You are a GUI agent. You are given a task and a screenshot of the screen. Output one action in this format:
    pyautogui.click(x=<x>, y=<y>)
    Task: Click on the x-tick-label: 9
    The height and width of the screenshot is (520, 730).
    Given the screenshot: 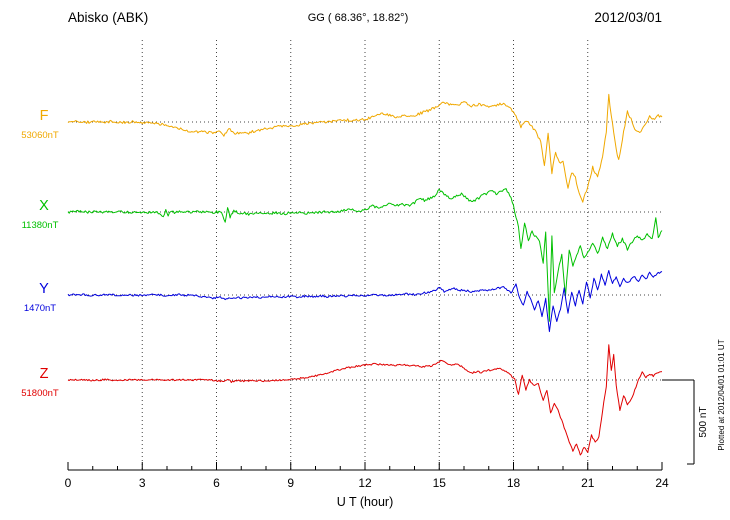 What is the action you would take?
    pyautogui.click(x=290, y=483)
    